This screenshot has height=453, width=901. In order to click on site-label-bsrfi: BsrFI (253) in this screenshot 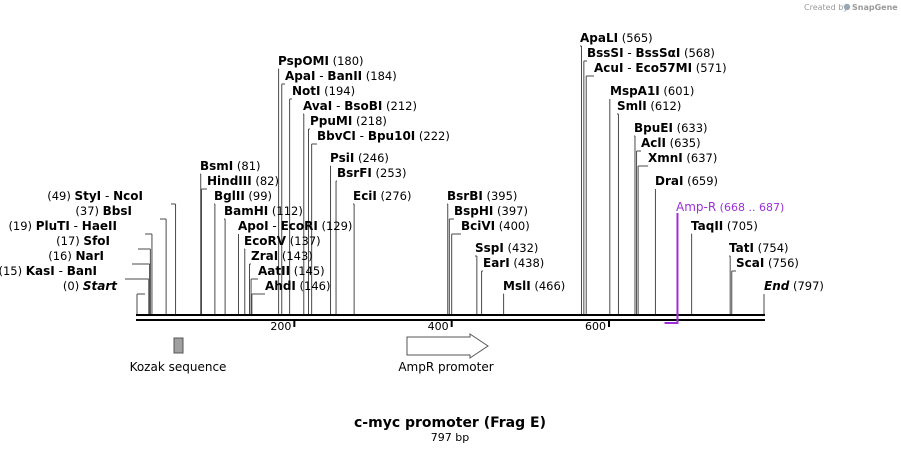, I will do `click(371, 173)`.